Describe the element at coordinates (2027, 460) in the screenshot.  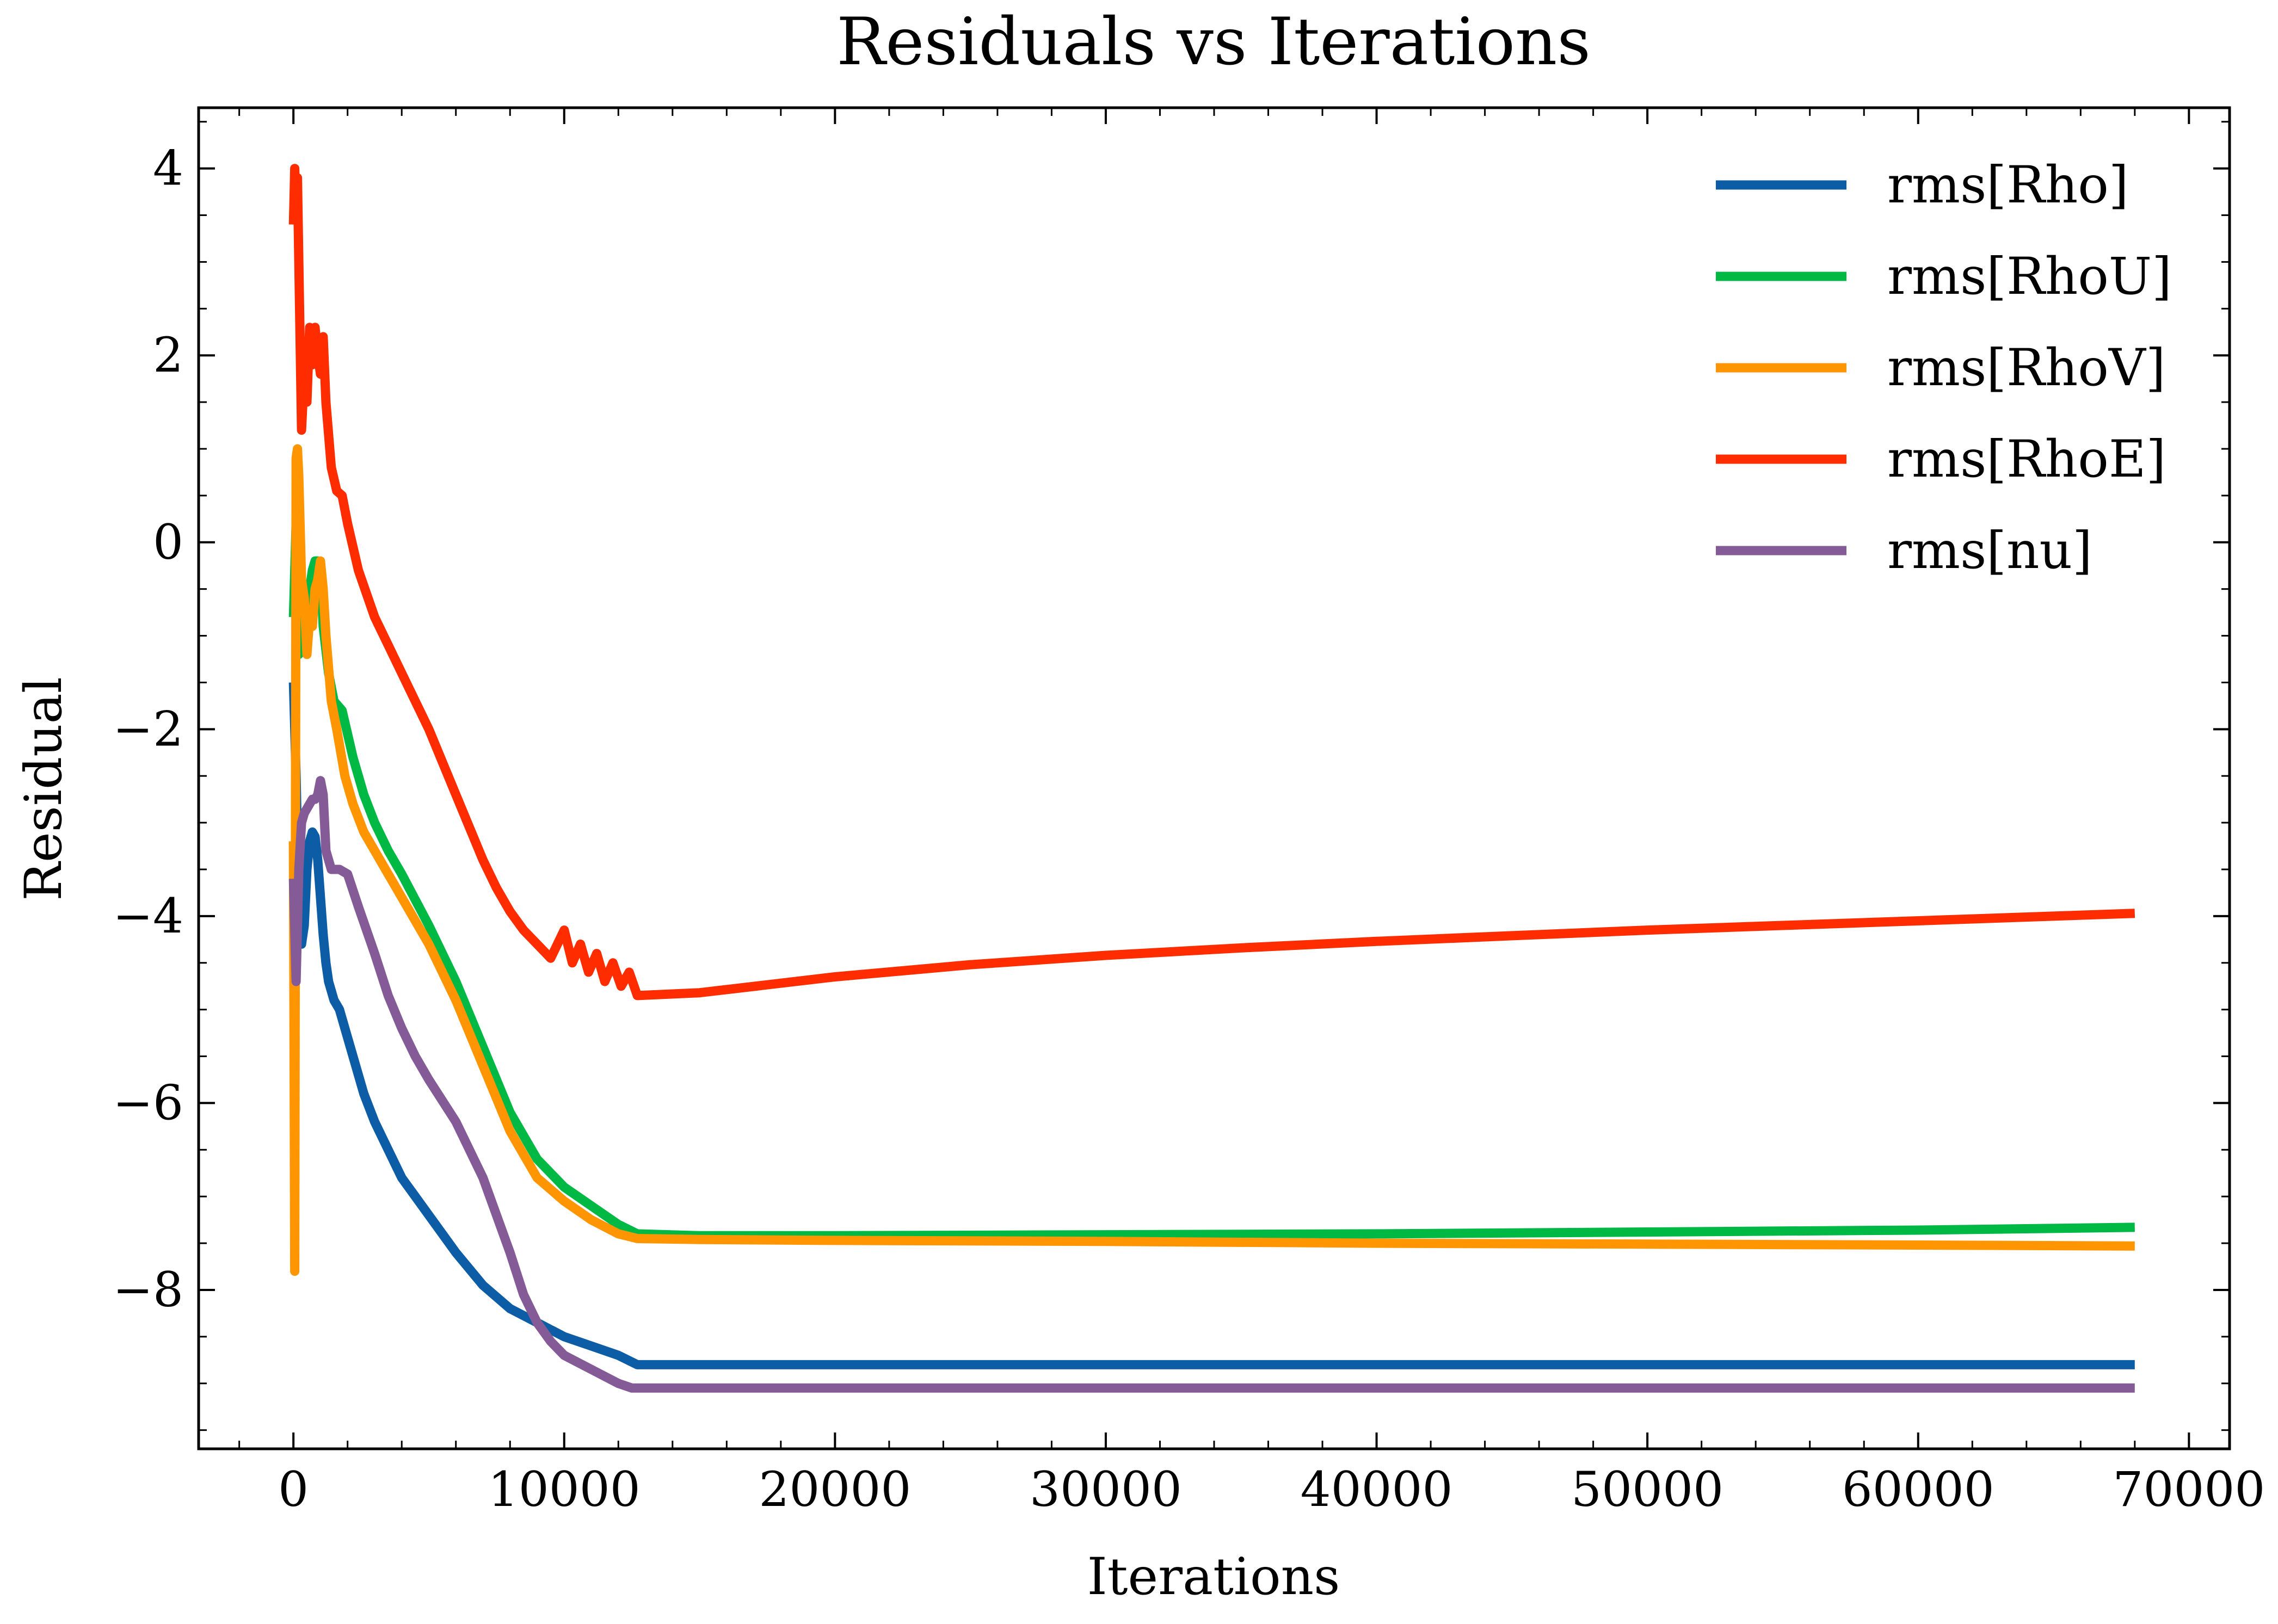
I see `legend-label-3: rms[RhoE]` at that location.